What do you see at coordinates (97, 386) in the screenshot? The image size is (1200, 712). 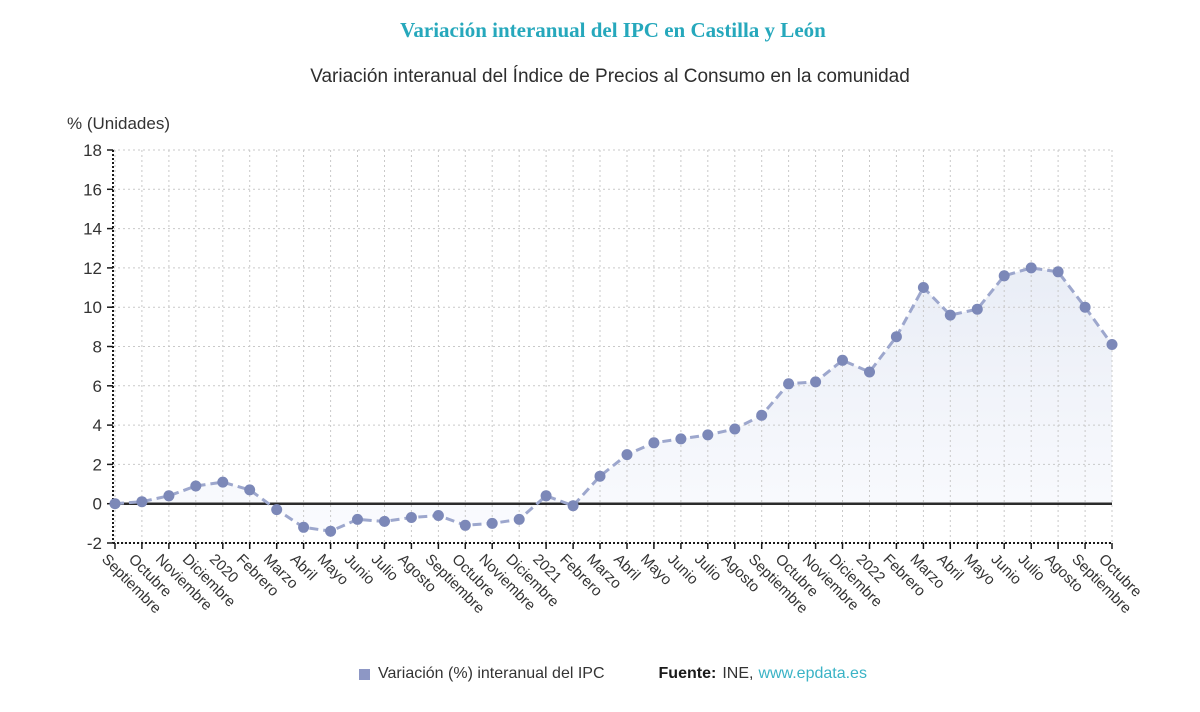 I see `y-axis-label: 6` at bounding box center [97, 386].